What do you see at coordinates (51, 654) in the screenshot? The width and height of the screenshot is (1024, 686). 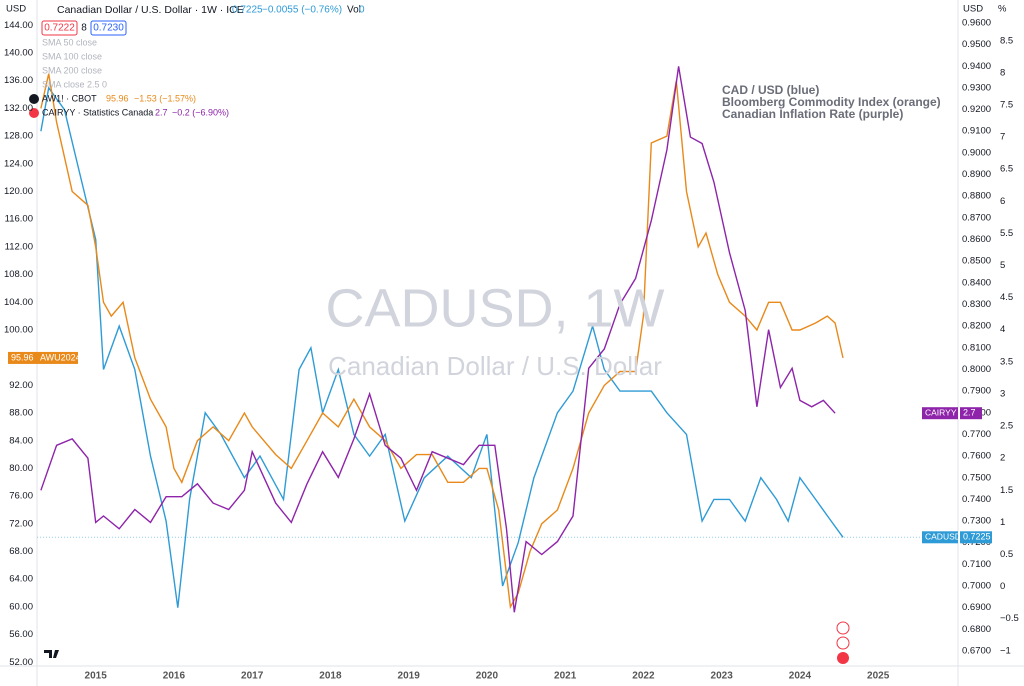 I see `logo` at bounding box center [51, 654].